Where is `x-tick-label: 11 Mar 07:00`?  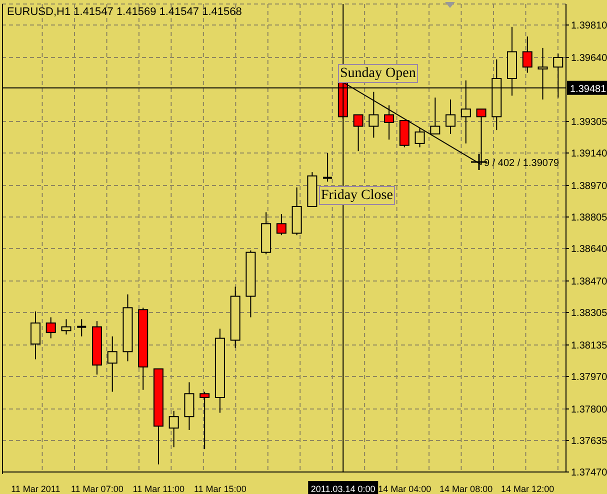
x-tick-label: 11 Mar 07:00 is located at coordinates (97, 489).